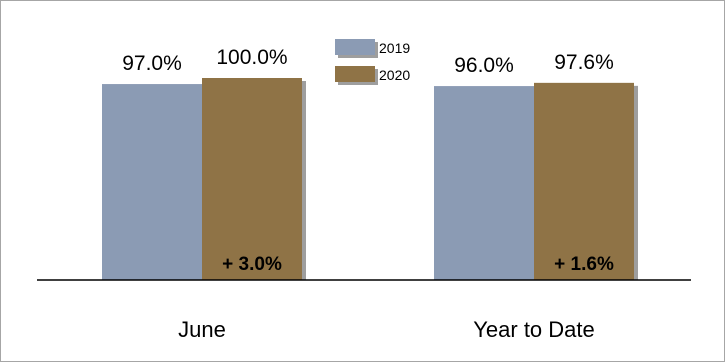 This screenshot has height=363, width=725. Describe the element at coordinates (484, 65) in the screenshot. I see `value-label-year-to-date-2019: 96.0%` at that location.